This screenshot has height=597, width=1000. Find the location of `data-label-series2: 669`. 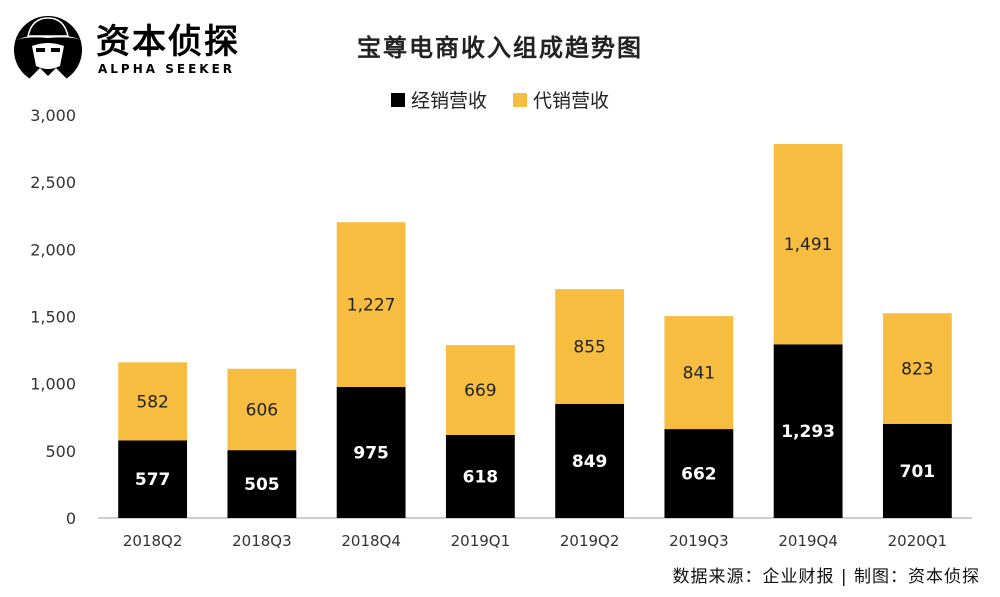

data-label-series2: 669 is located at coordinates (480, 391).